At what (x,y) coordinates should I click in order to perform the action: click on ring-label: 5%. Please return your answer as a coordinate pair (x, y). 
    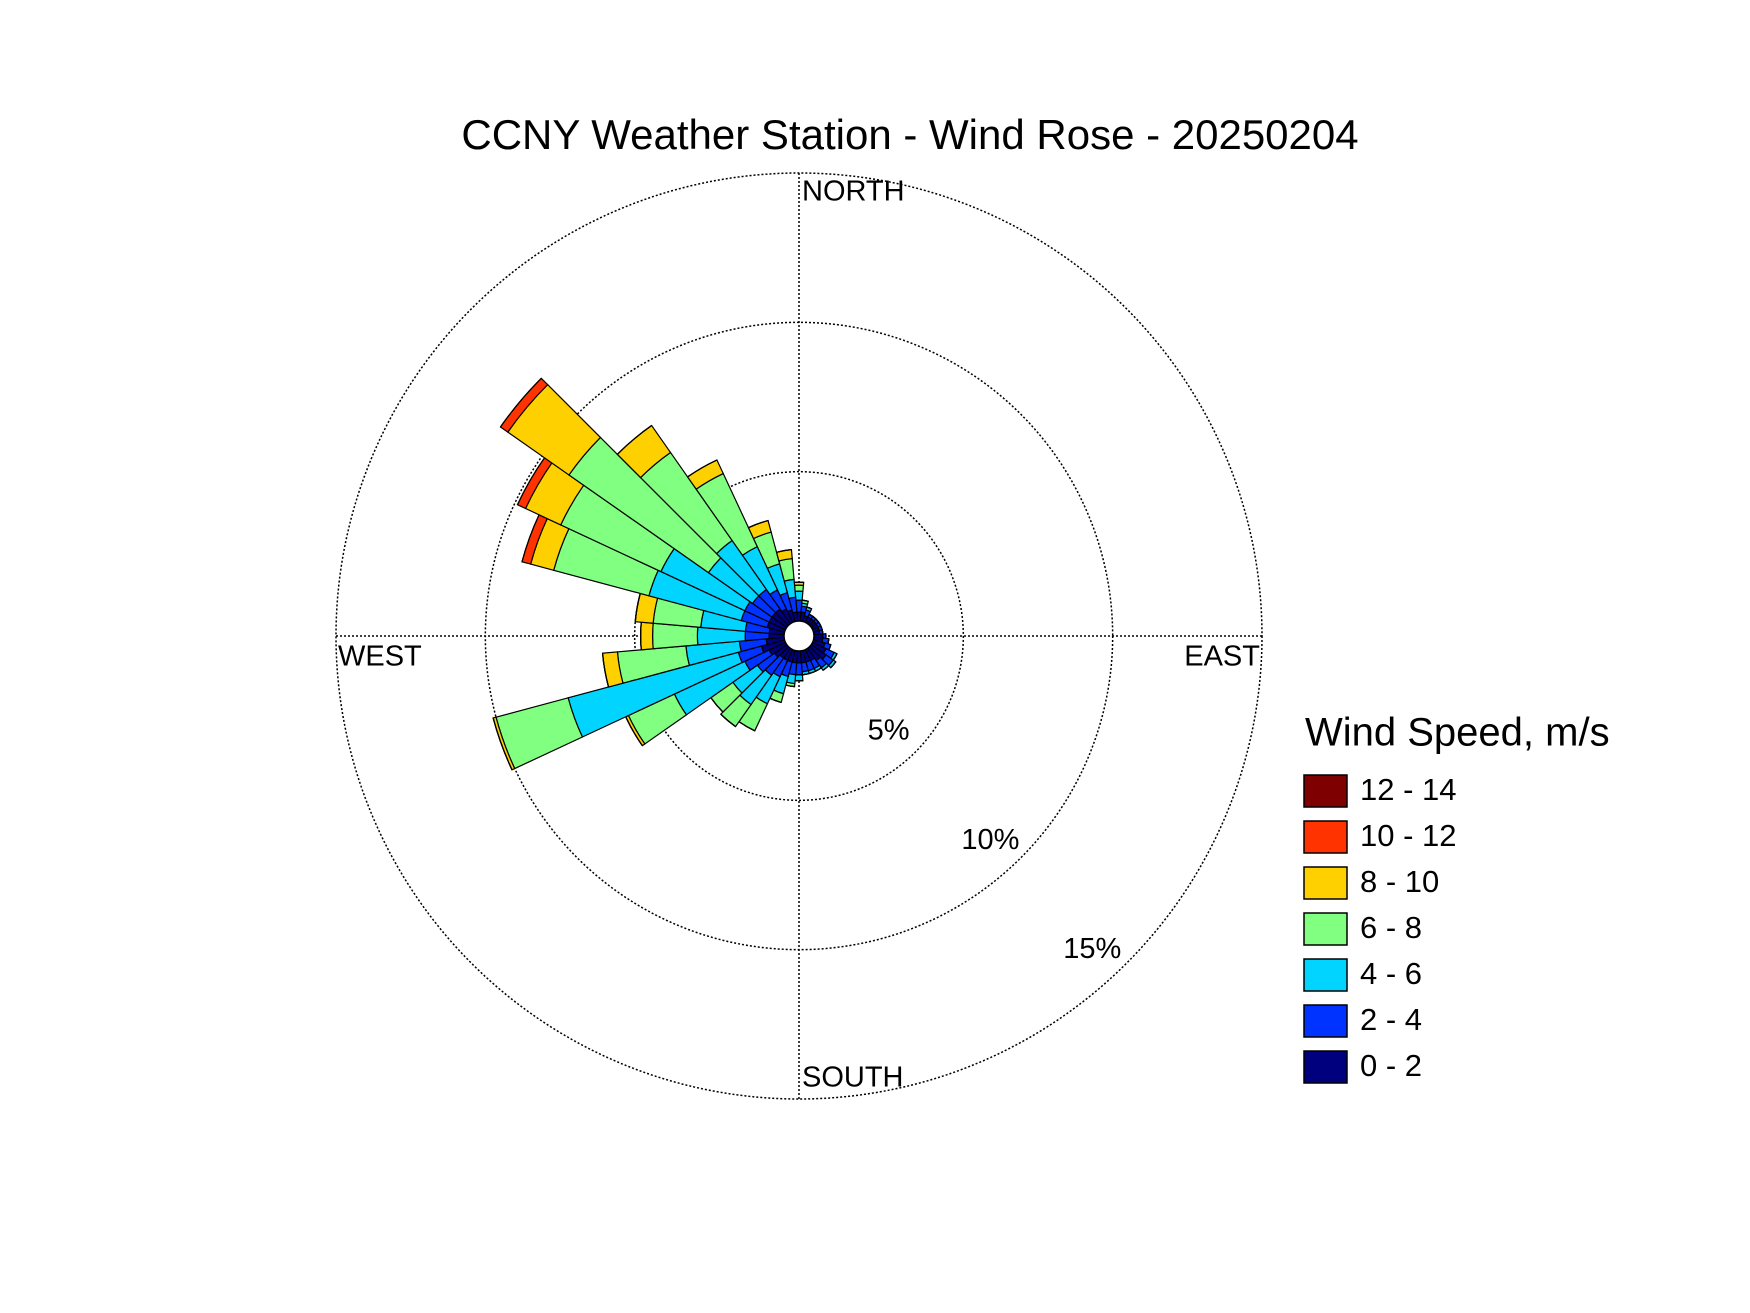
    Looking at the image, I should click on (889, 731).